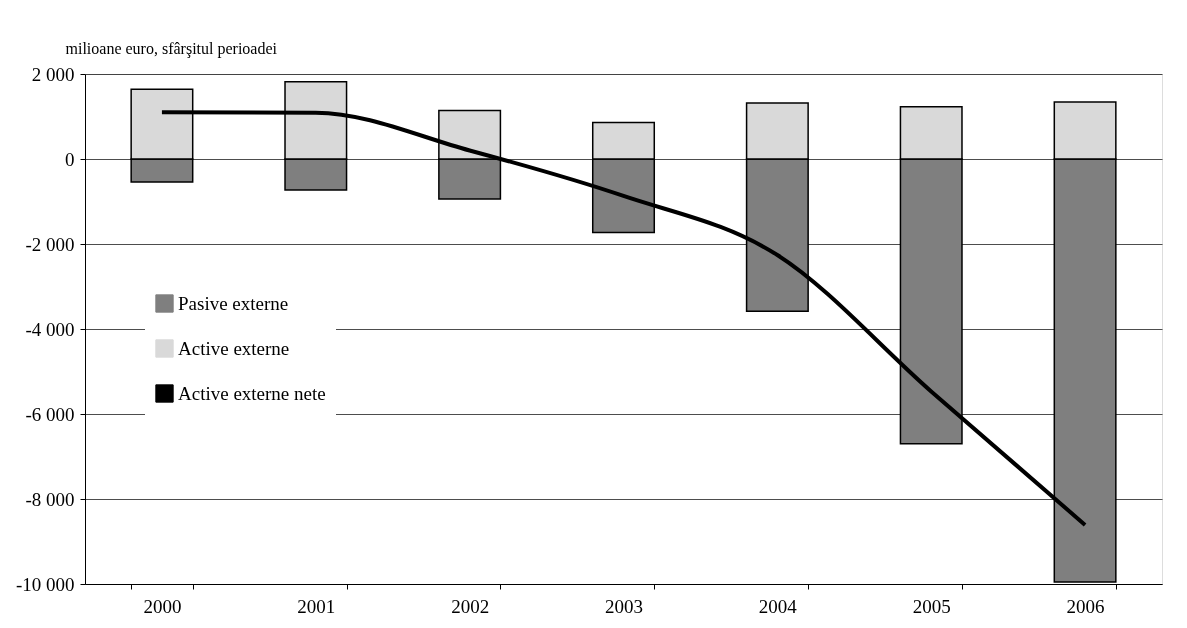  I want to click on y-tick-label: 0, so click(70, 159).